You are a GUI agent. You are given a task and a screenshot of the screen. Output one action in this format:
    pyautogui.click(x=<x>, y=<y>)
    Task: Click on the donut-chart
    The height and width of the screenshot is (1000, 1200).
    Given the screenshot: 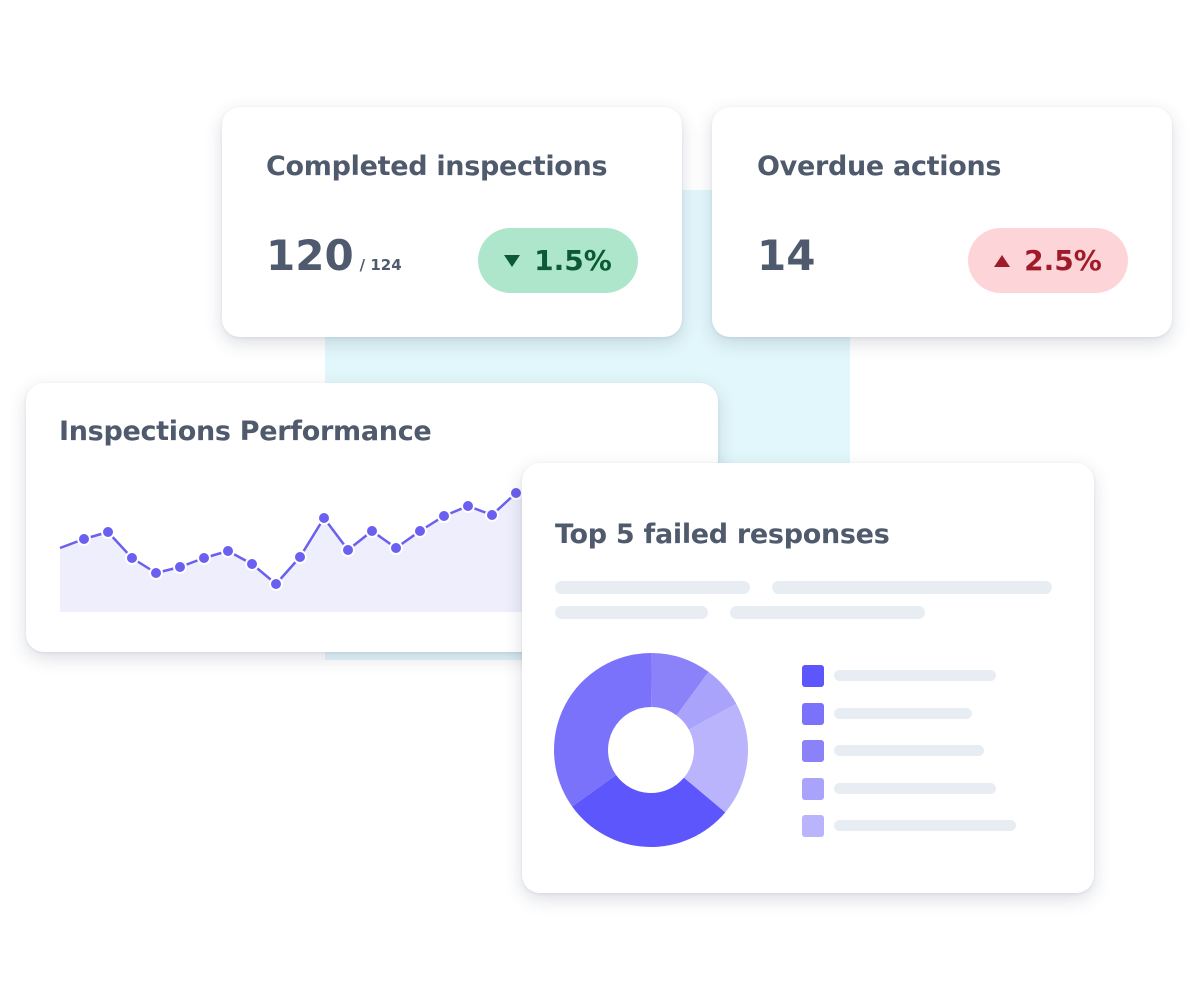 What is the action you would take?
    pyautogui.click(x=651, y=750)
    